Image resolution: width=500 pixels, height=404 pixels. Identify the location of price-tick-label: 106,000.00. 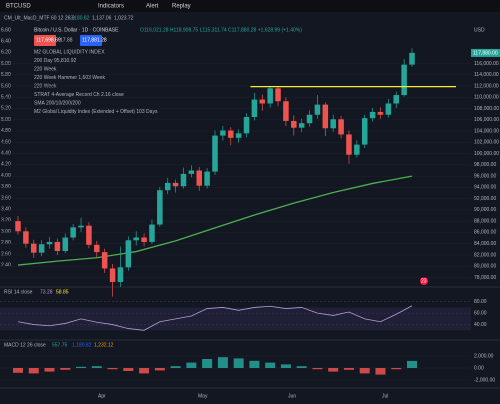
(486, 120).